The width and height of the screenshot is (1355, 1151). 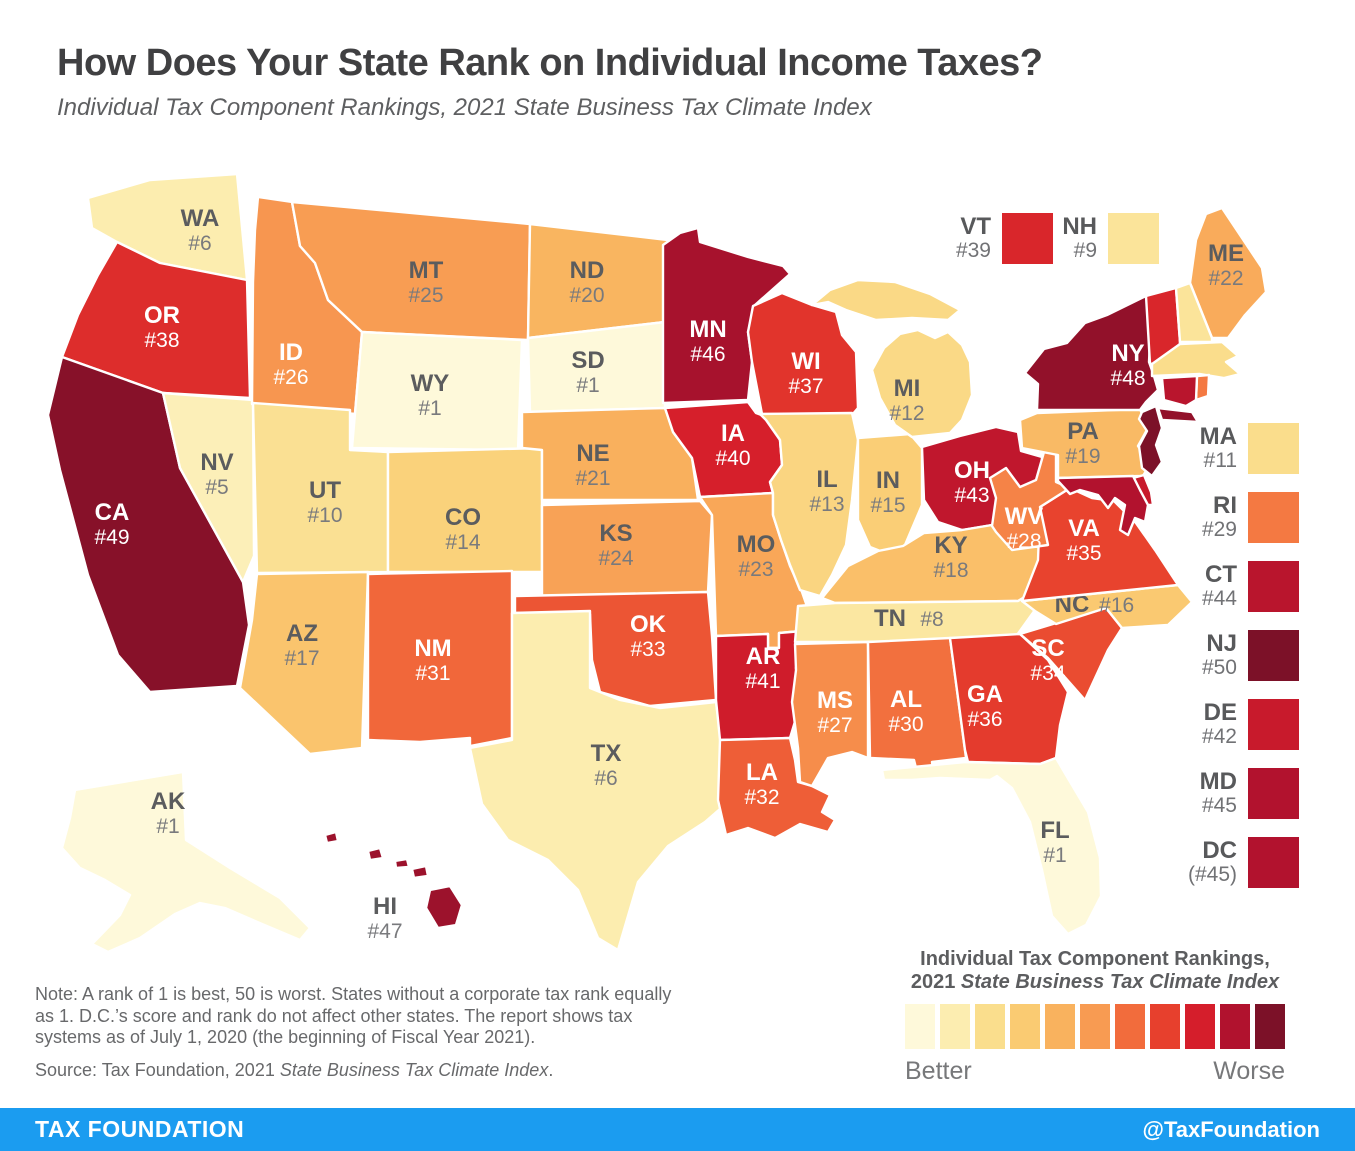 I want to click on state-label-AZ: AZ #17, so click(x=301, y=645).